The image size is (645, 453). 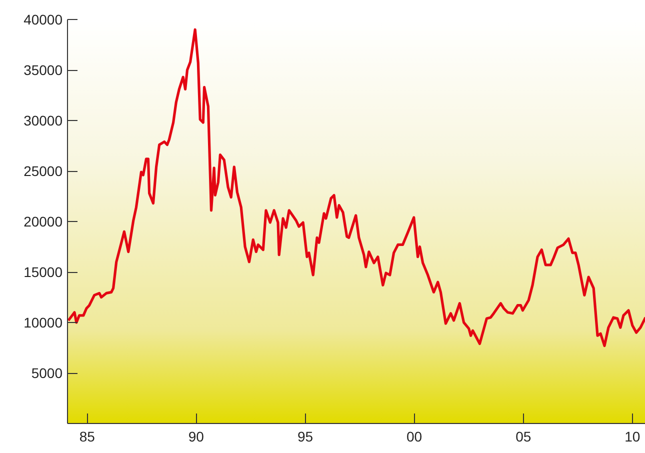 What do you see at coordinates (632, 436) in the screenshot?
I see `x-tick-label: 10` at bounding box center [632, 436].